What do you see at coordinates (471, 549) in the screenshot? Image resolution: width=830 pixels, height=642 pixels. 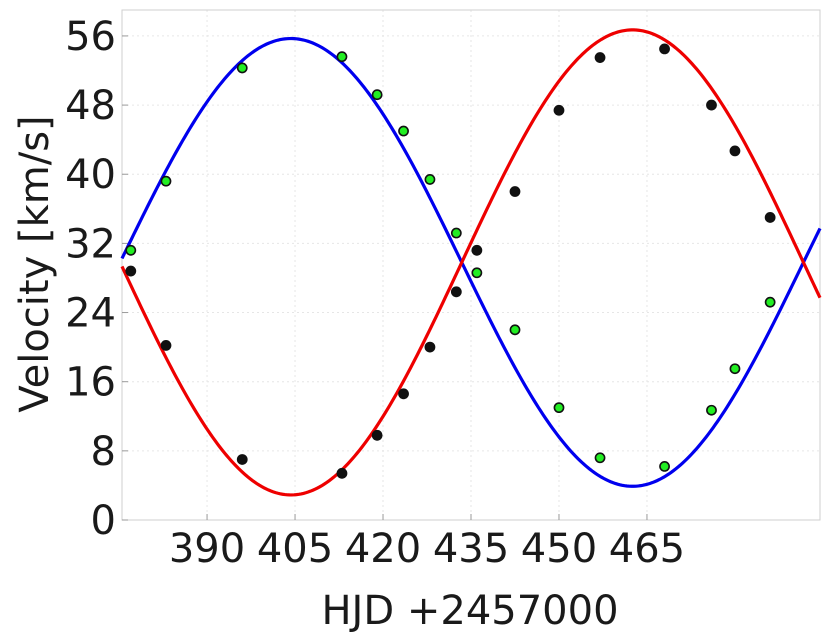 I see `x-tick-label-3: 435` at bounding box center [471, 549].